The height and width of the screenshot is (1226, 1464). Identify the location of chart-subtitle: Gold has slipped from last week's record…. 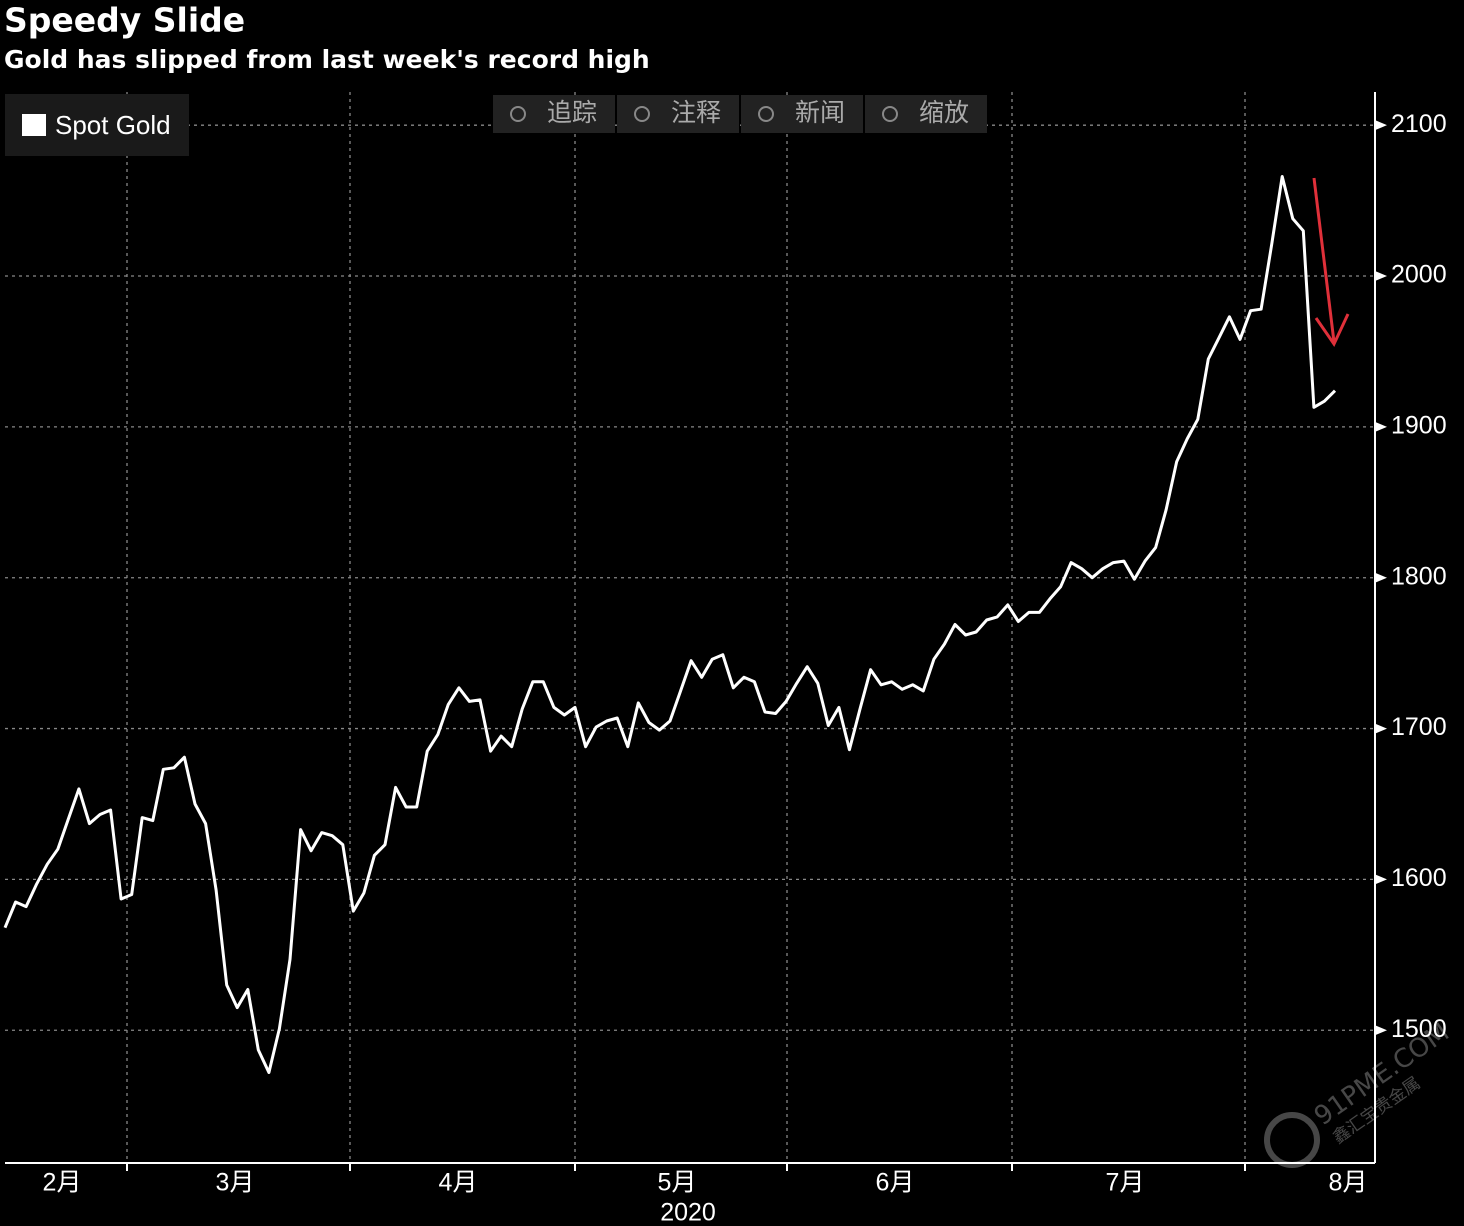
(327, 59).